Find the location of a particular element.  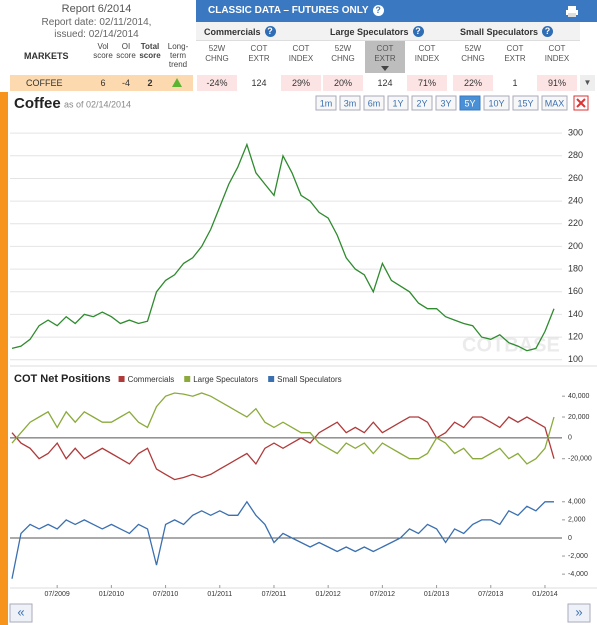

score-value: 6 is located at coordinates (103, 83).